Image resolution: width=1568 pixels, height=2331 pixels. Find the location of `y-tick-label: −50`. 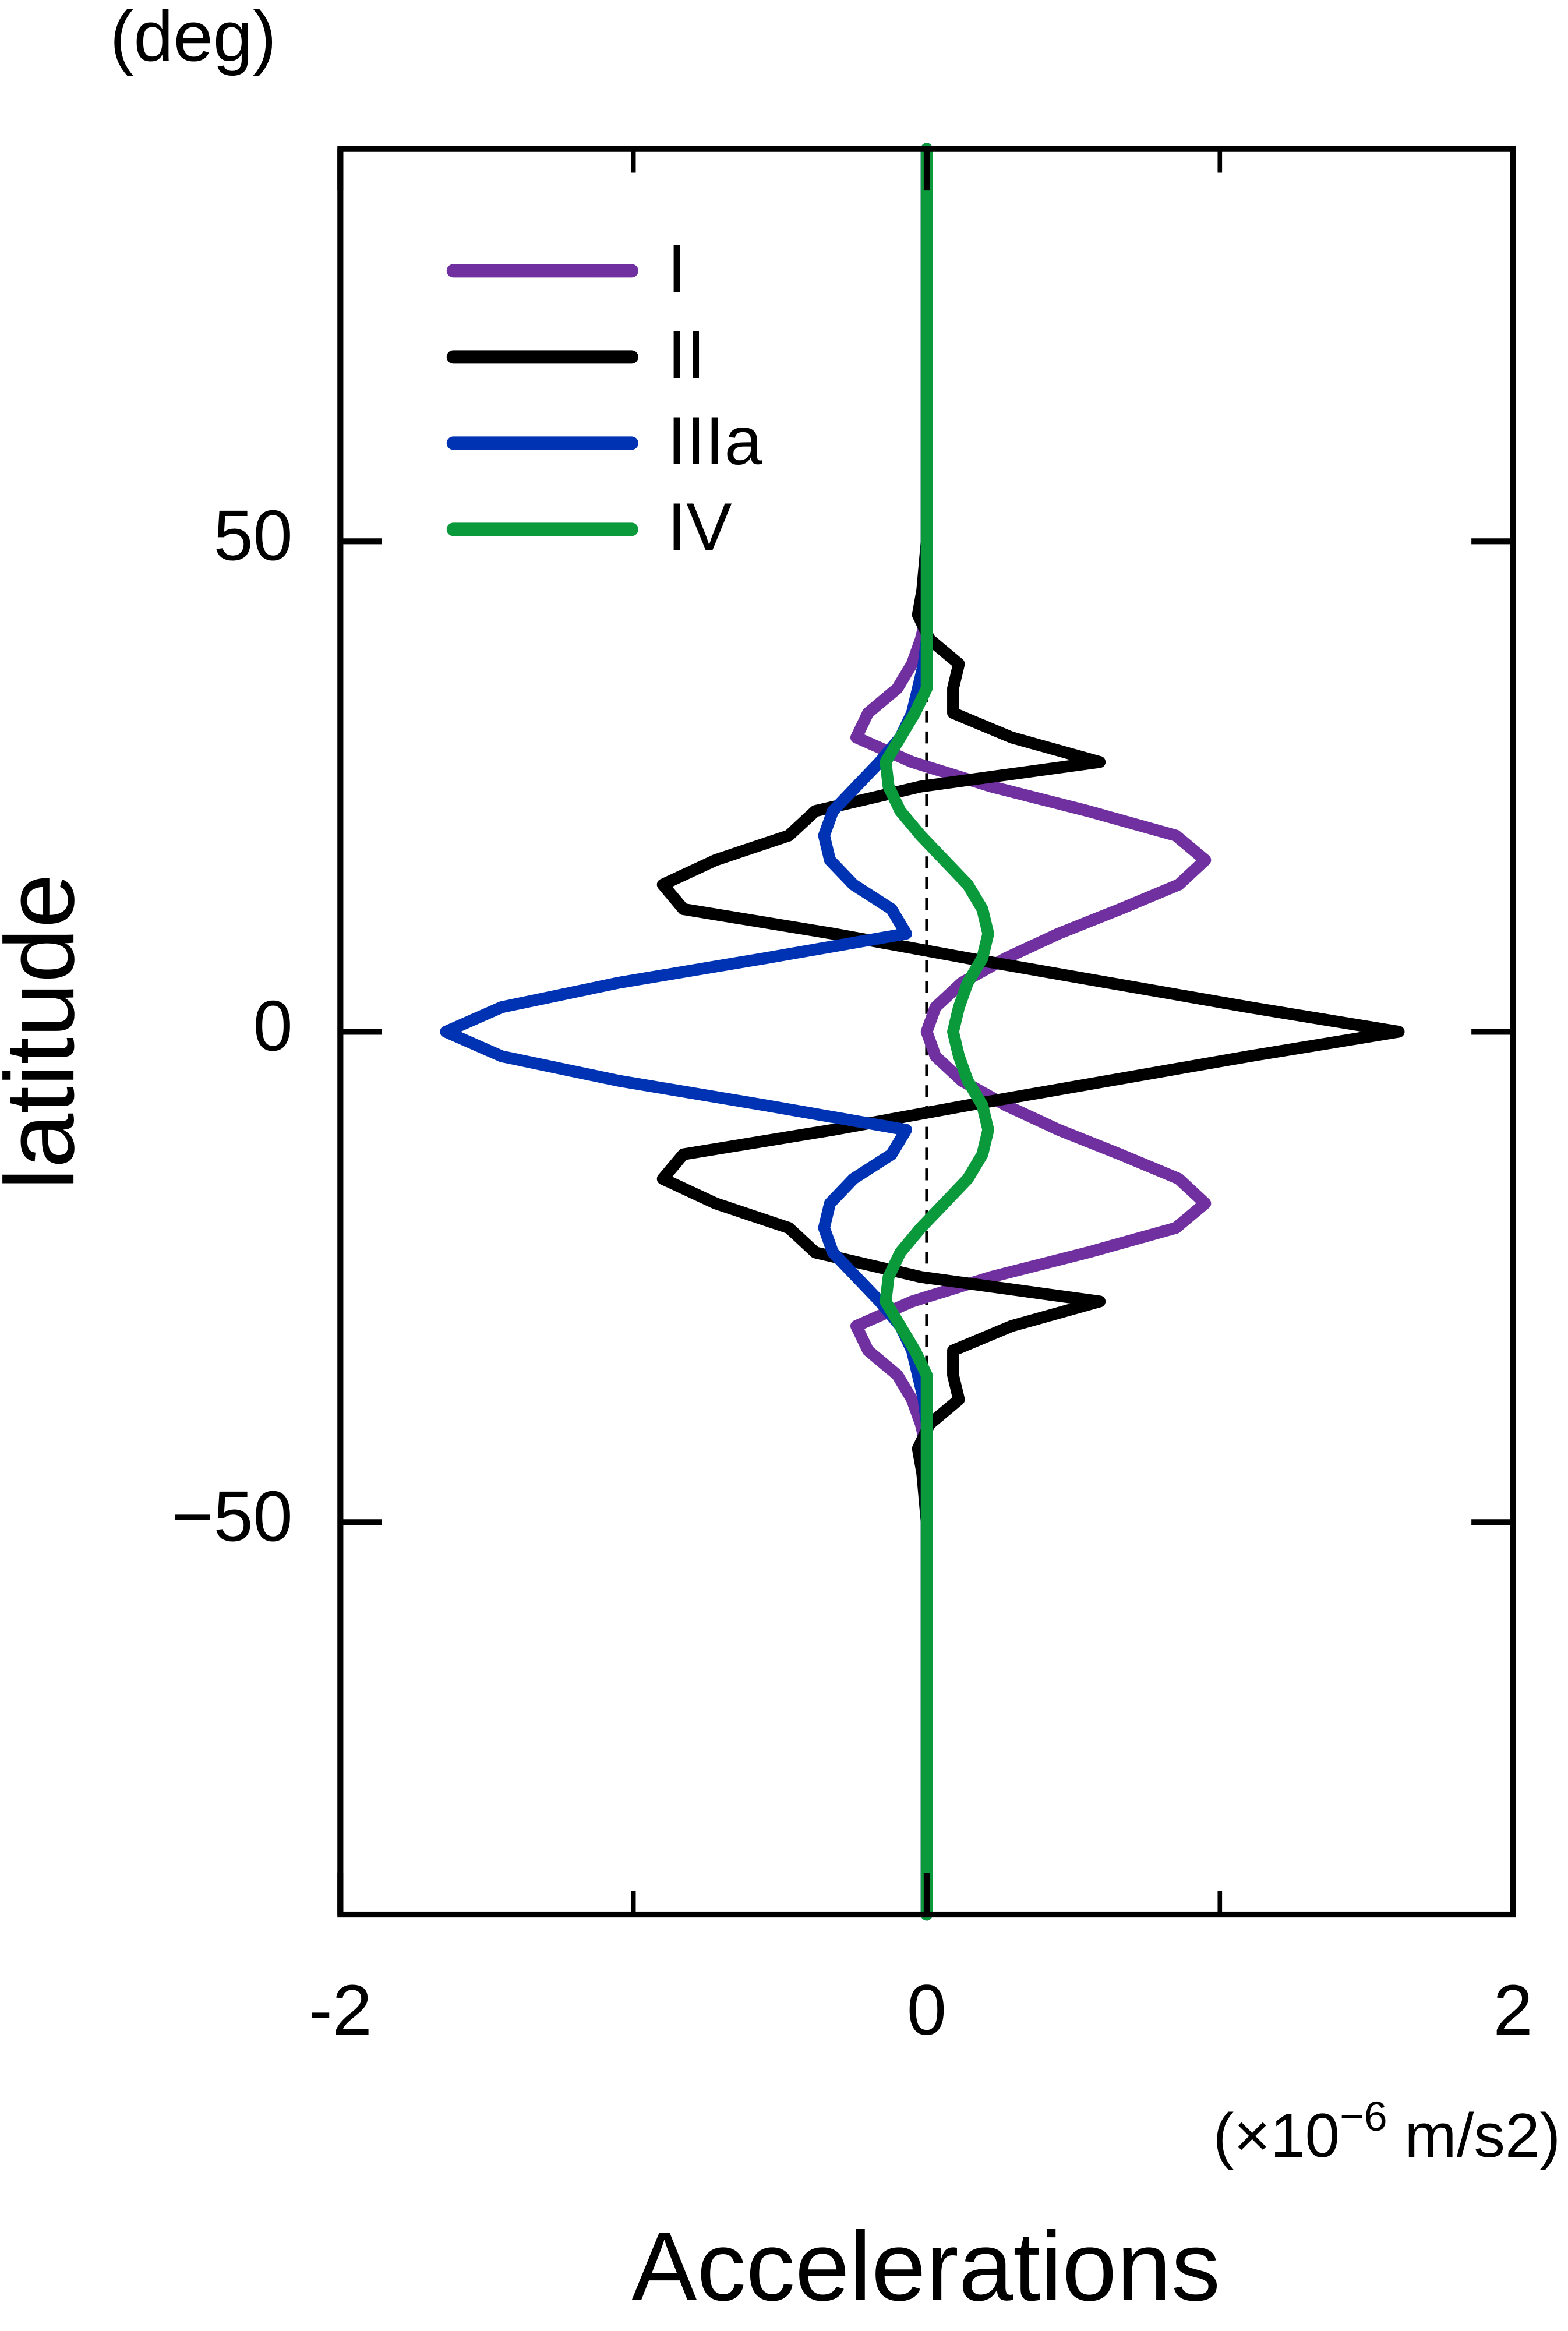

y-tick-label: −50 is located at coordinates (232, 1516).